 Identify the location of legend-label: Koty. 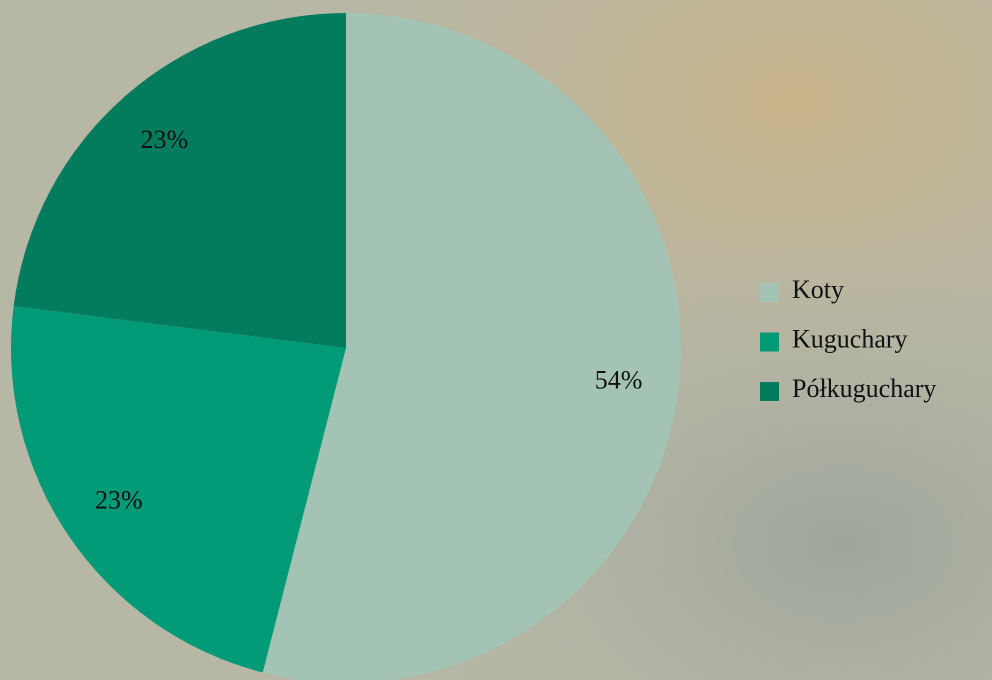
(818, 289).